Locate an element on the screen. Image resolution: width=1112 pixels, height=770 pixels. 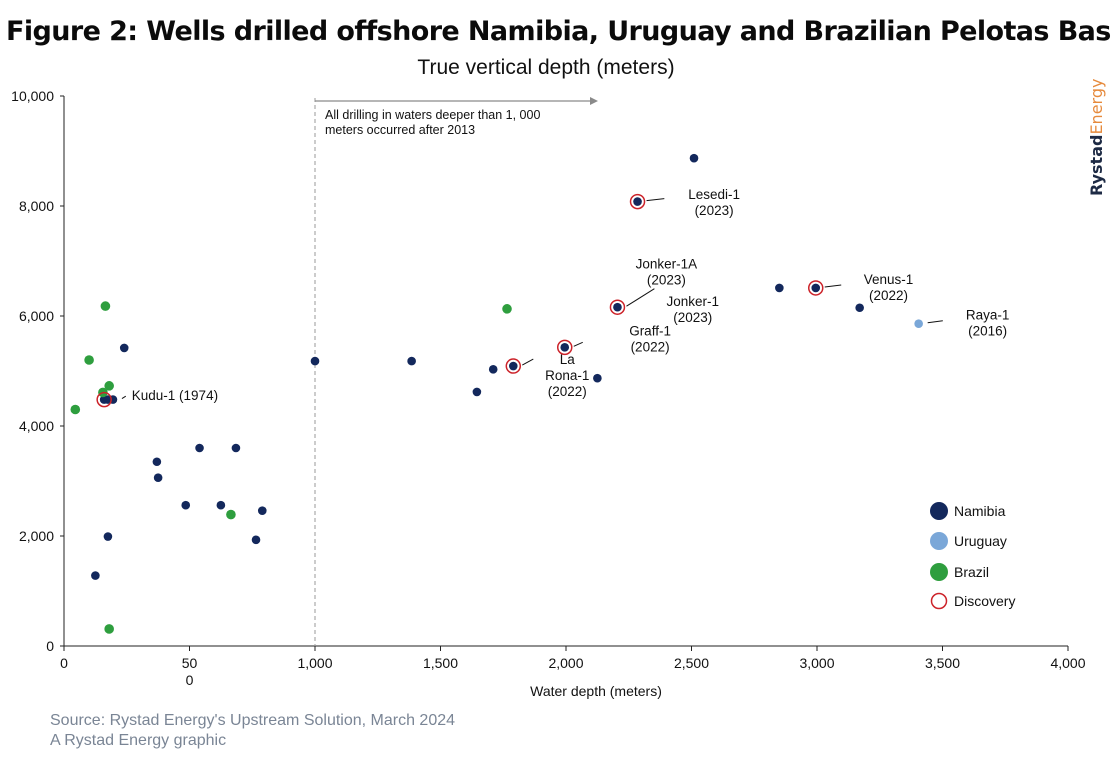
x-tick-label: 3,000 is located at coordinates (816, 663).